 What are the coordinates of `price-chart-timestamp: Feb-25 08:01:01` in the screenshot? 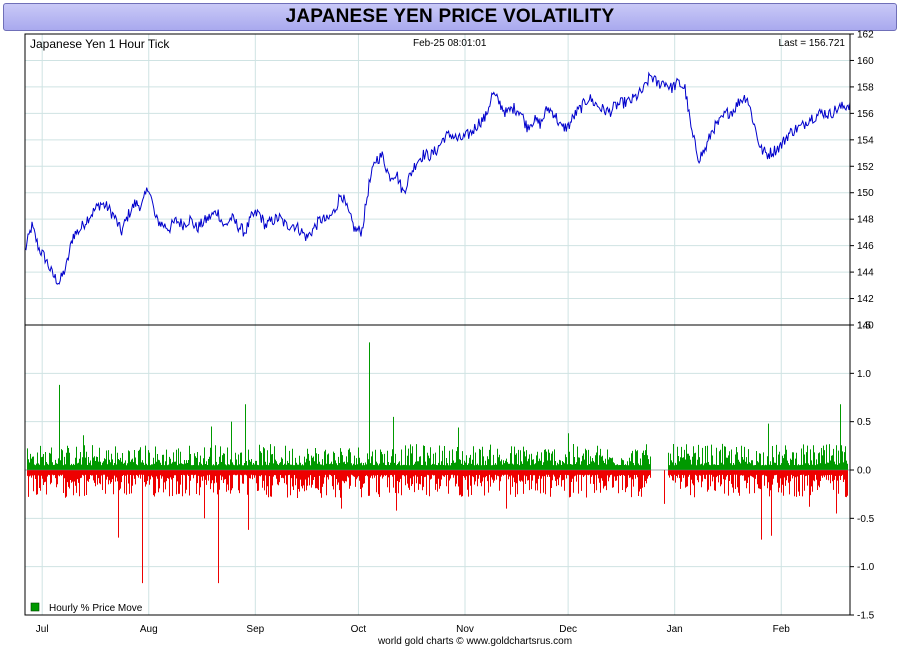 It's located at (450, 43).